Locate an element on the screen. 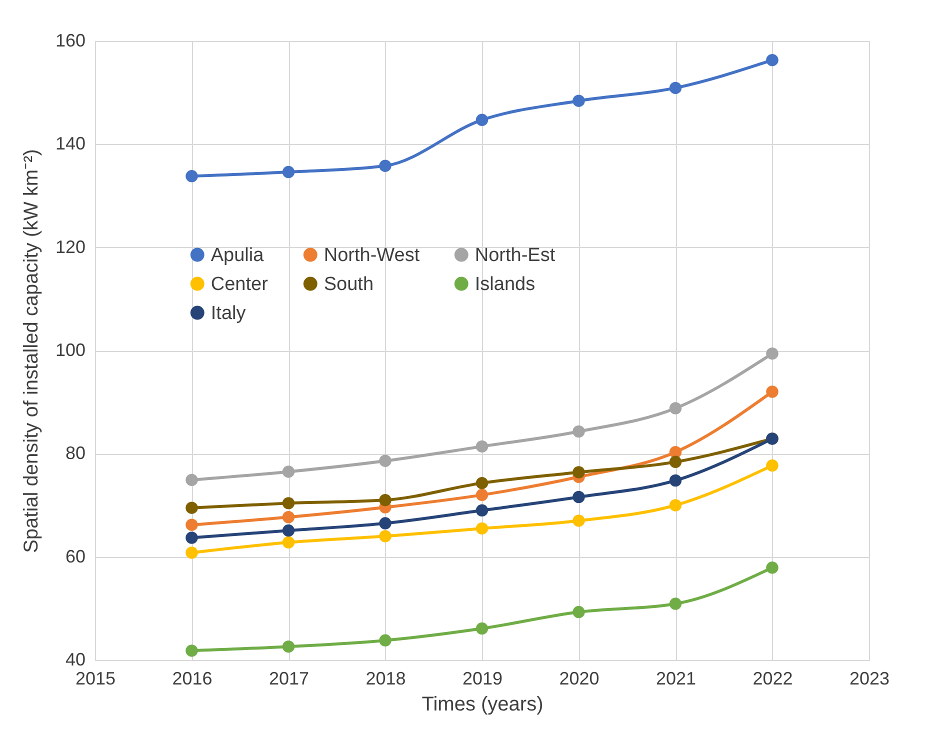 This screenshot has height=751, width=941. x-tick-label: 2021 is located at coordinates (676, 678).